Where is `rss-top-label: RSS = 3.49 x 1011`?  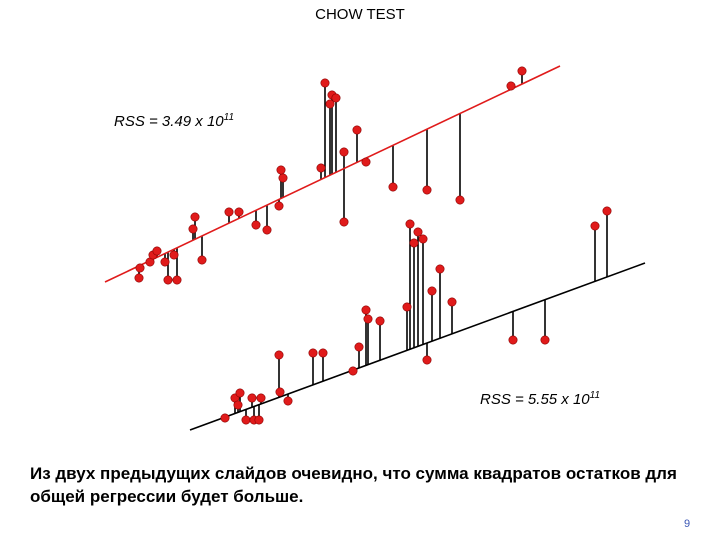 rss-top-label: RSS = 3.49 x 1011 is located at coordinates (174, 121).